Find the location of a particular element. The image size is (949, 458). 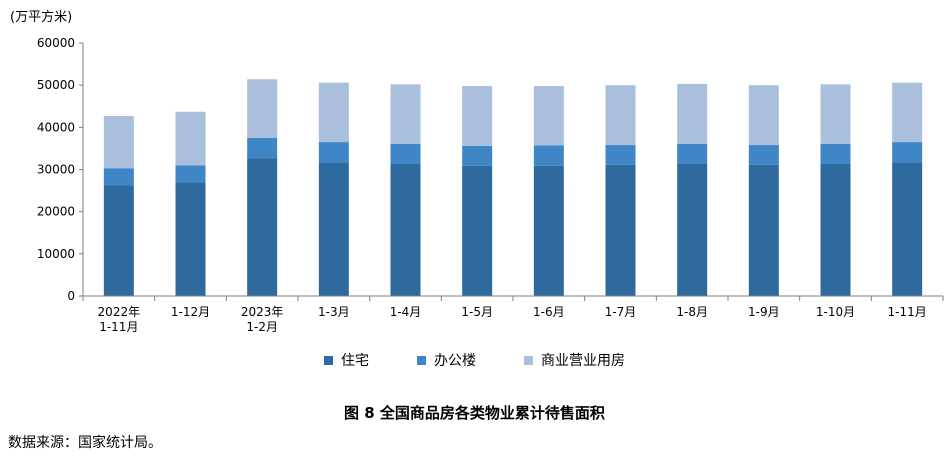

legend-swatch-residential is located at coordinates (328, 360).